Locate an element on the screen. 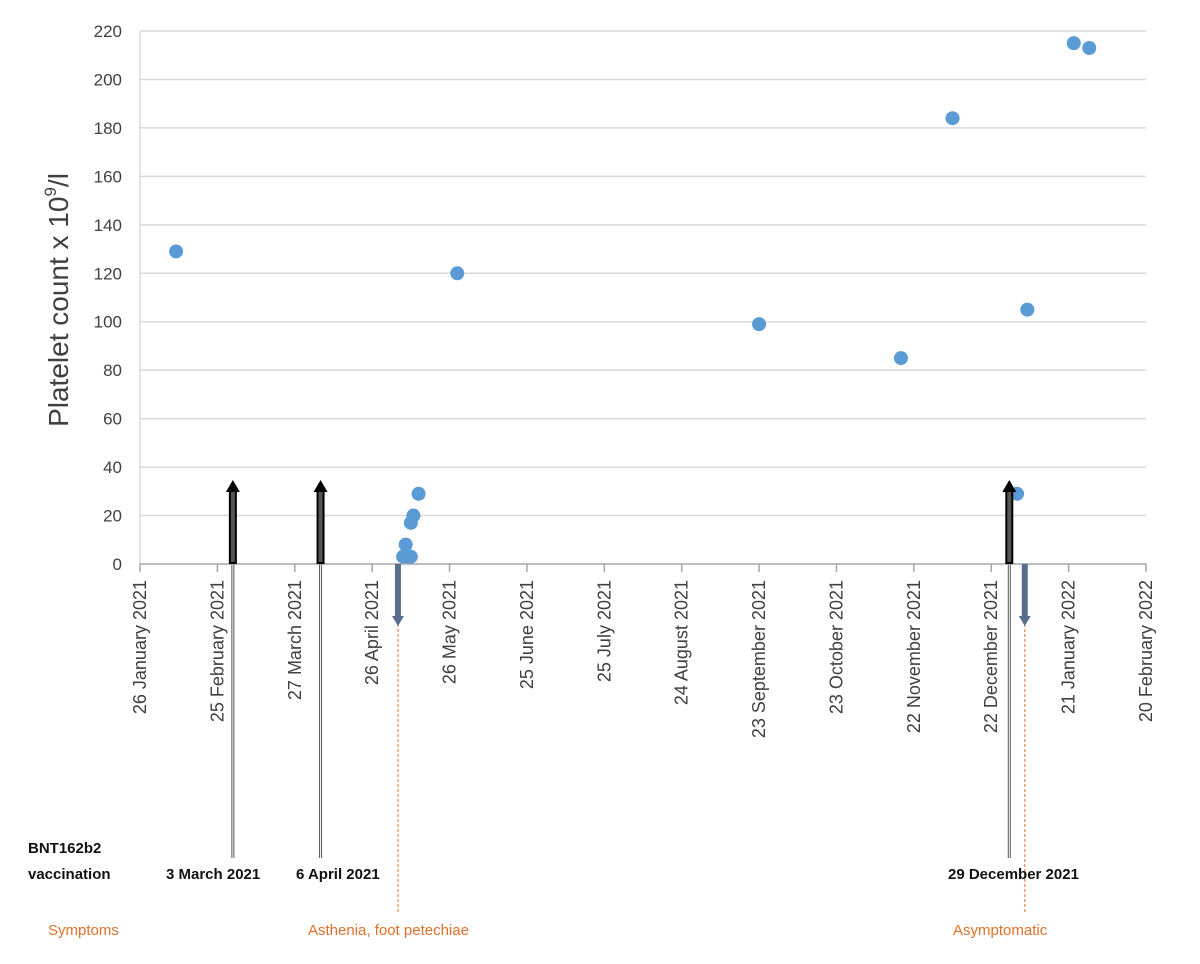 Image resolution: width=1200 pixels, height=964 pixels. y-tick-label: 120 is located at coordinates (108, 273).